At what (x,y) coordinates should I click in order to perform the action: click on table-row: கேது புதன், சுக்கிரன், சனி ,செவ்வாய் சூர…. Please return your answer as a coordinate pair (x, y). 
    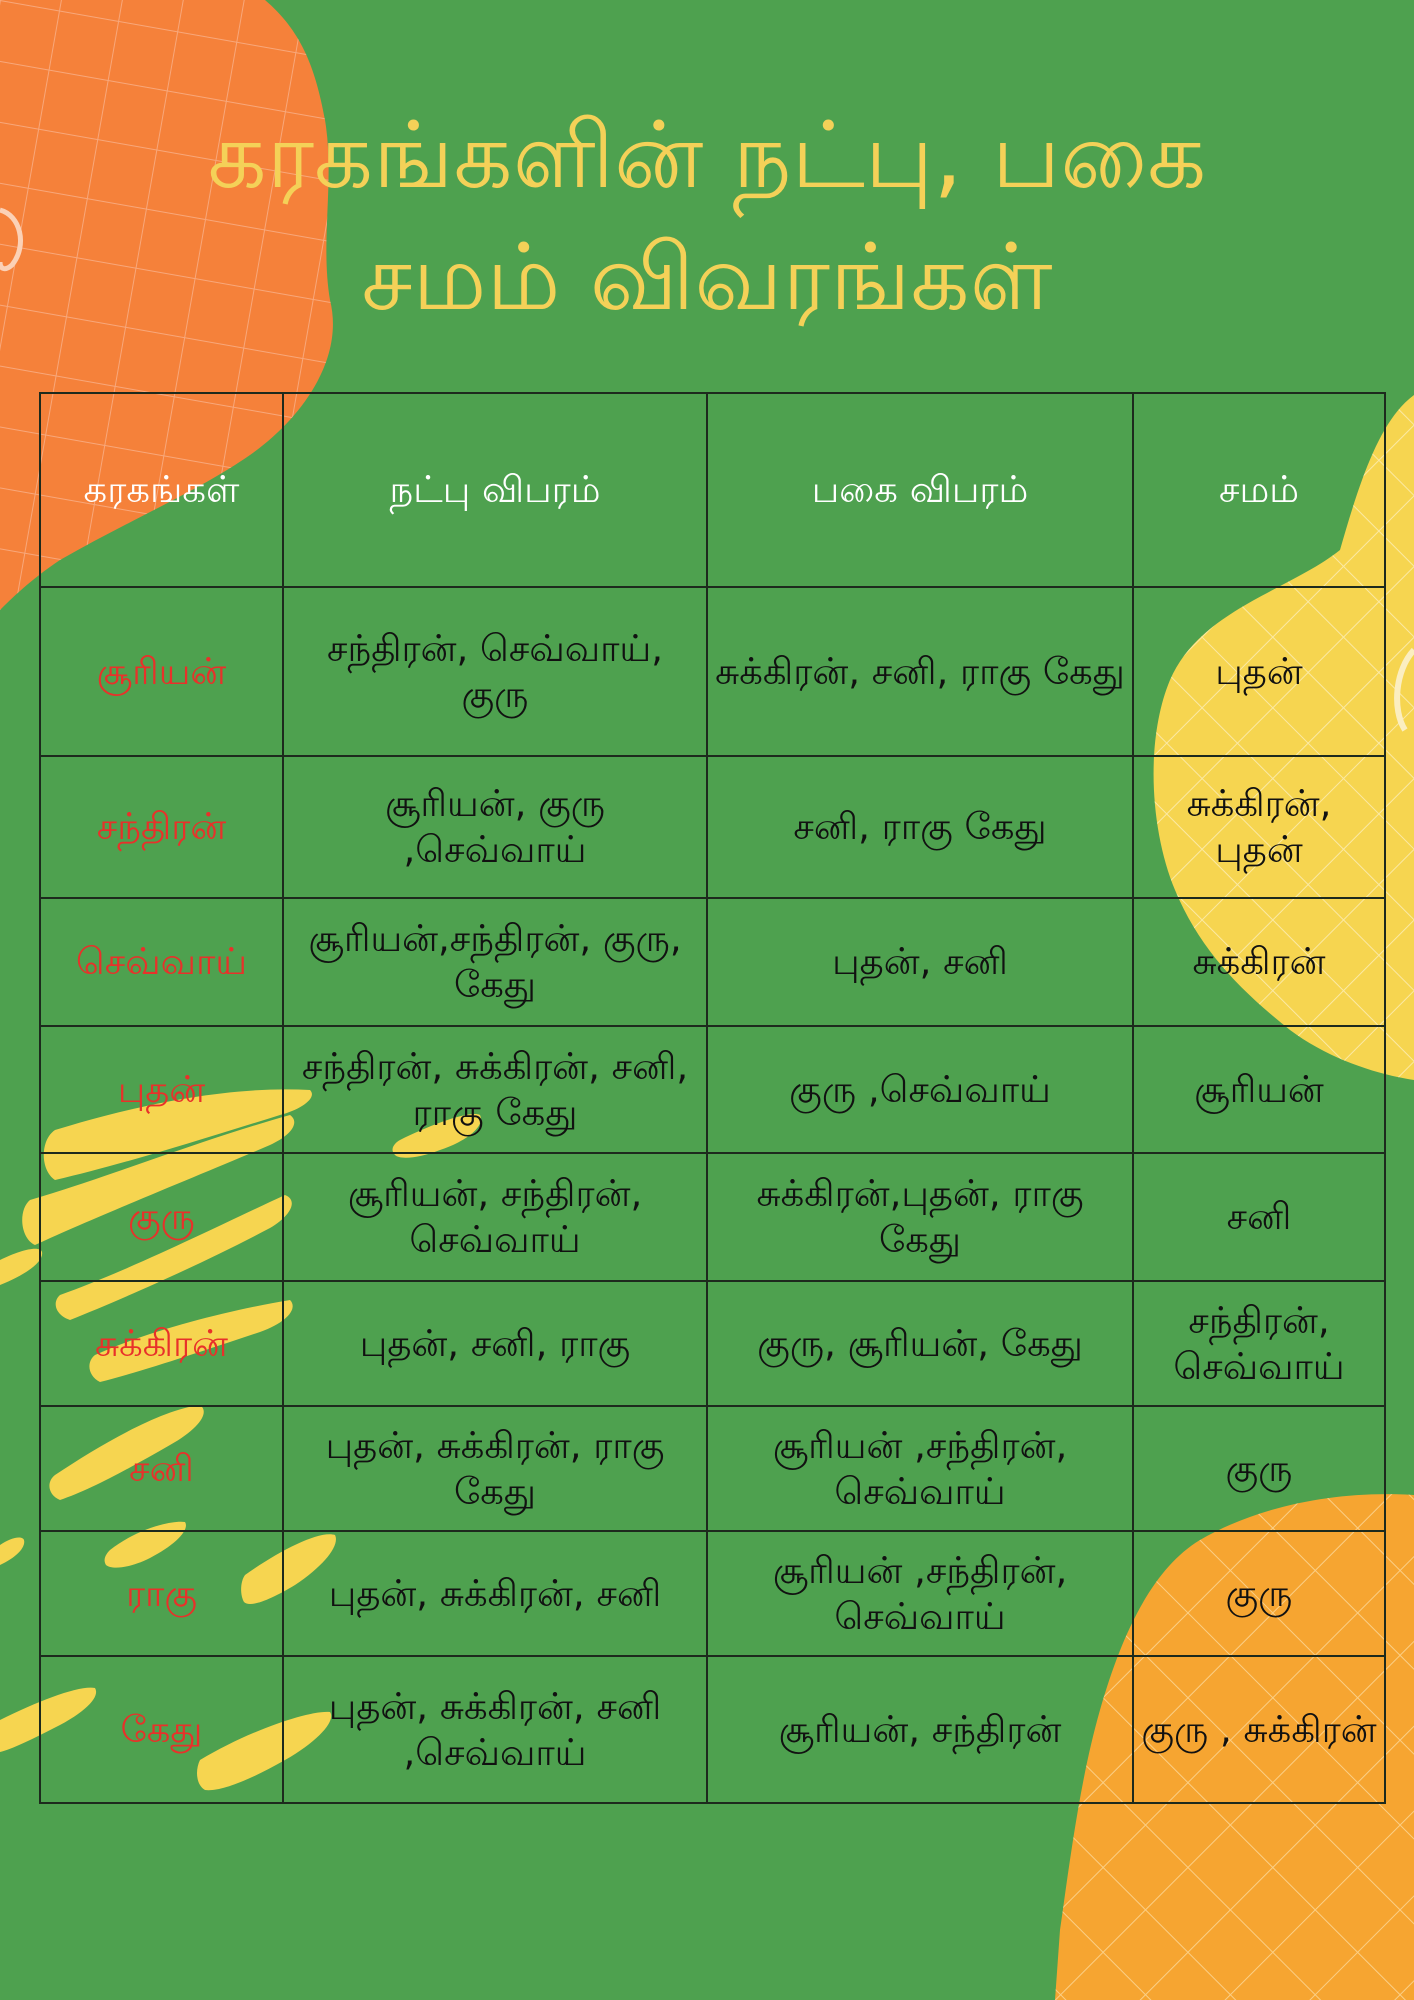
    Looking at the image, I should click on (712, 1729).